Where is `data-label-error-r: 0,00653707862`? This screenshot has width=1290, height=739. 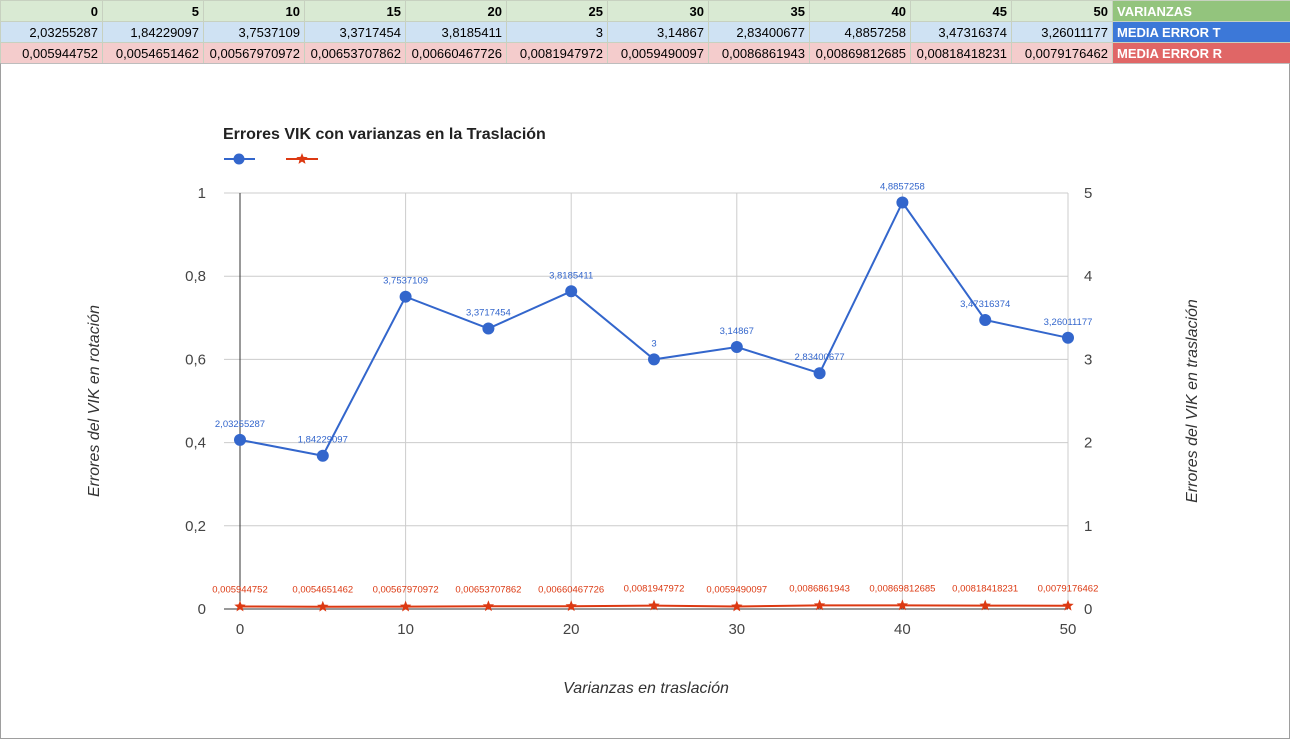
data-label-error-r: 0,00653707862 is located at coordinates (488, 589).